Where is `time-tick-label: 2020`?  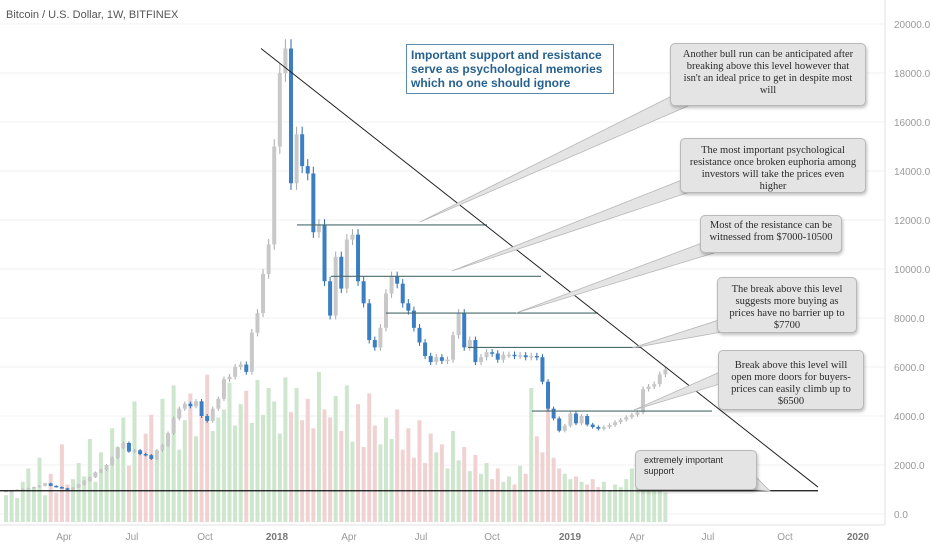
time-tick-label: 2020 is located at coordinates (858, 537).